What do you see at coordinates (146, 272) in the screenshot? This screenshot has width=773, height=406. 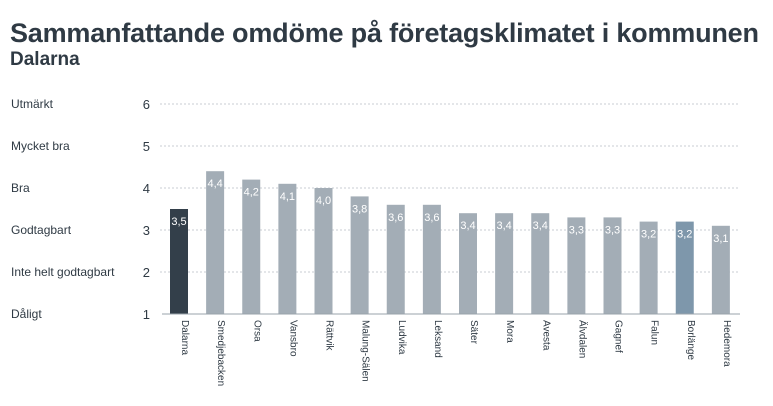 I see `y-tick-label: 2` at bounding box center [146, 272].